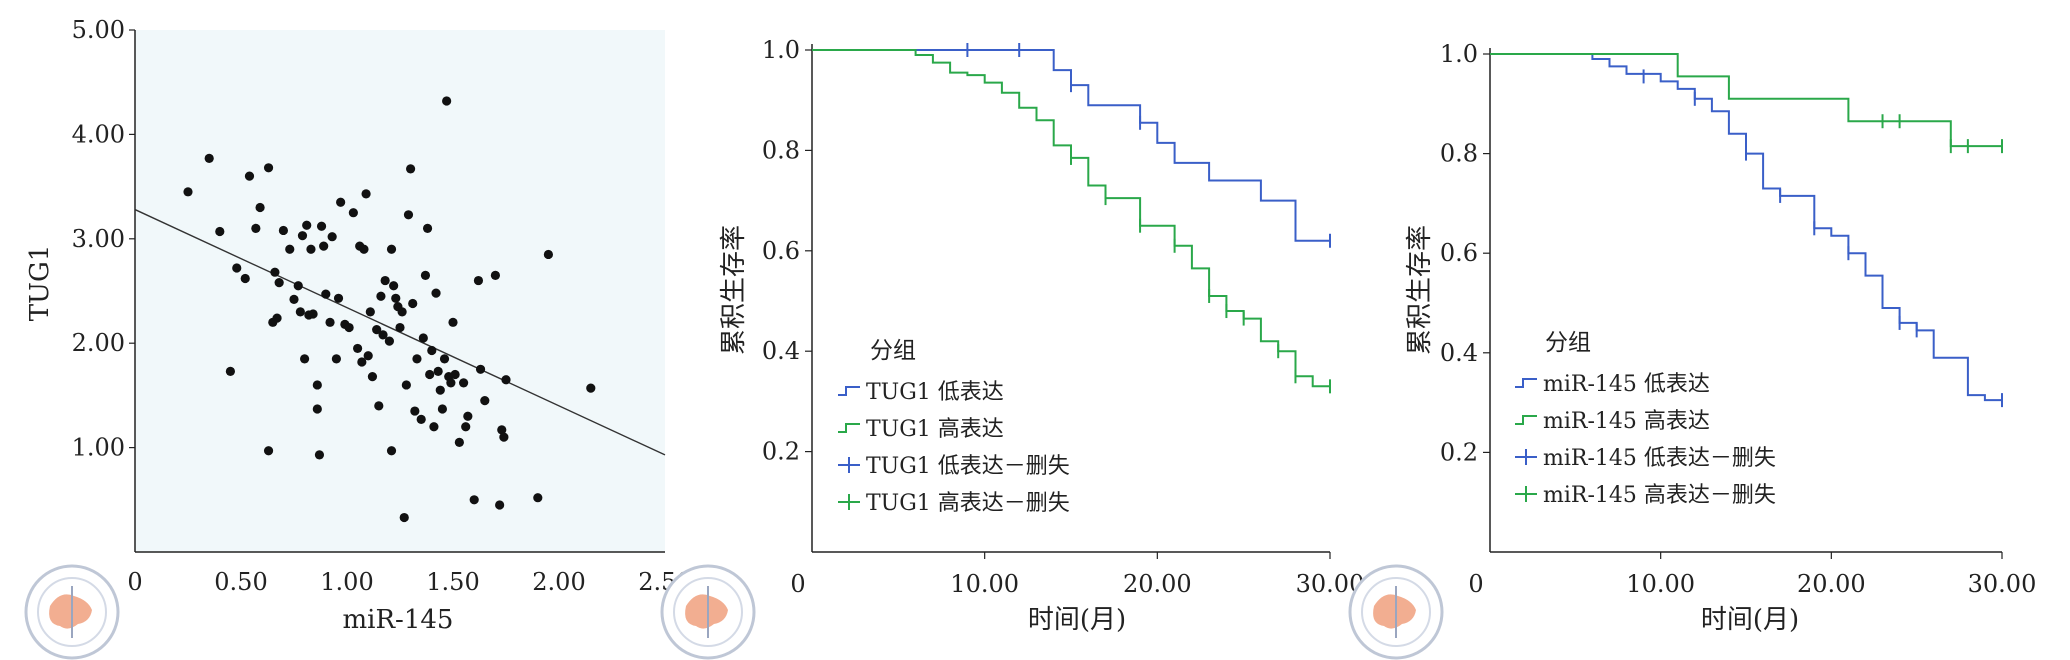  What do you see at coordinates (968, 503) in the screenshot?
I see `km-tug1-legend-item: TUG1 高表达－删失` at bounding box center [968, 503].